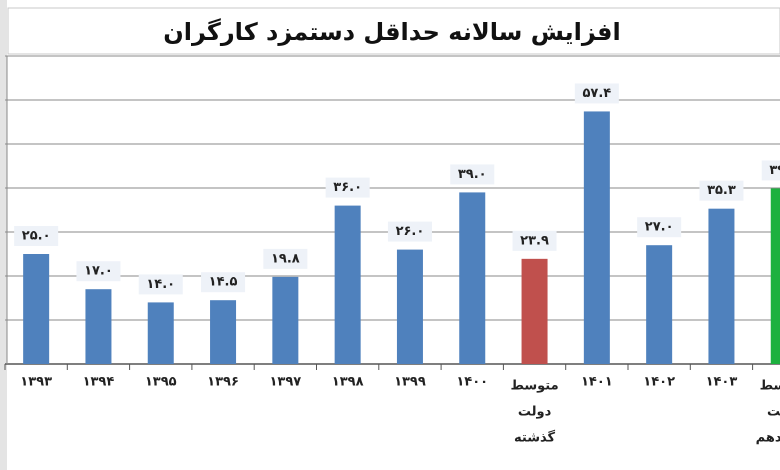  I want to click on x-tick-label: ۱۳۹۵, so click(161, 382).